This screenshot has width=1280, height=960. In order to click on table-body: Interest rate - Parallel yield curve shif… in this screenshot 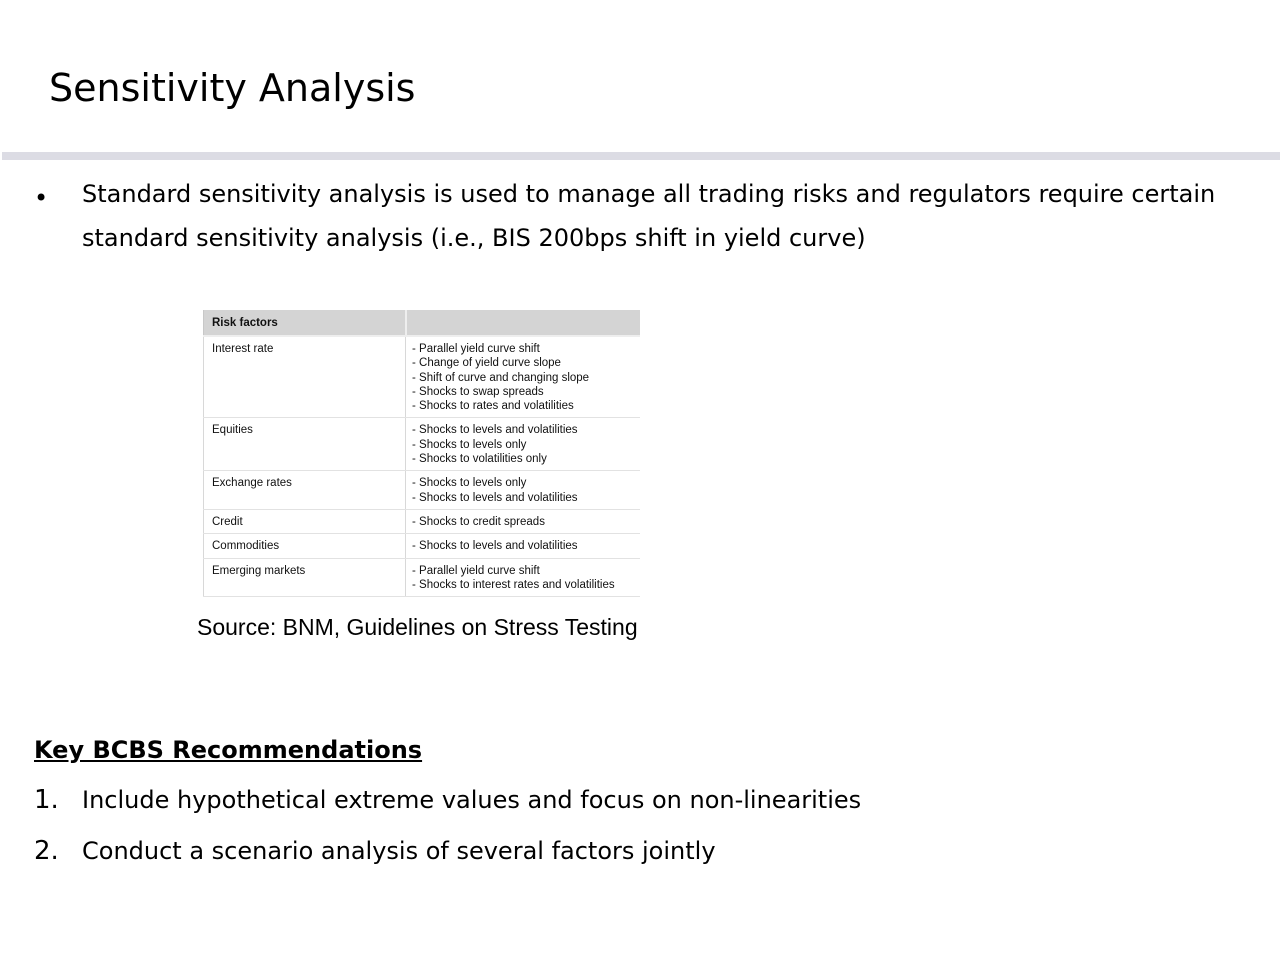, I will do `click(421, 467)`.